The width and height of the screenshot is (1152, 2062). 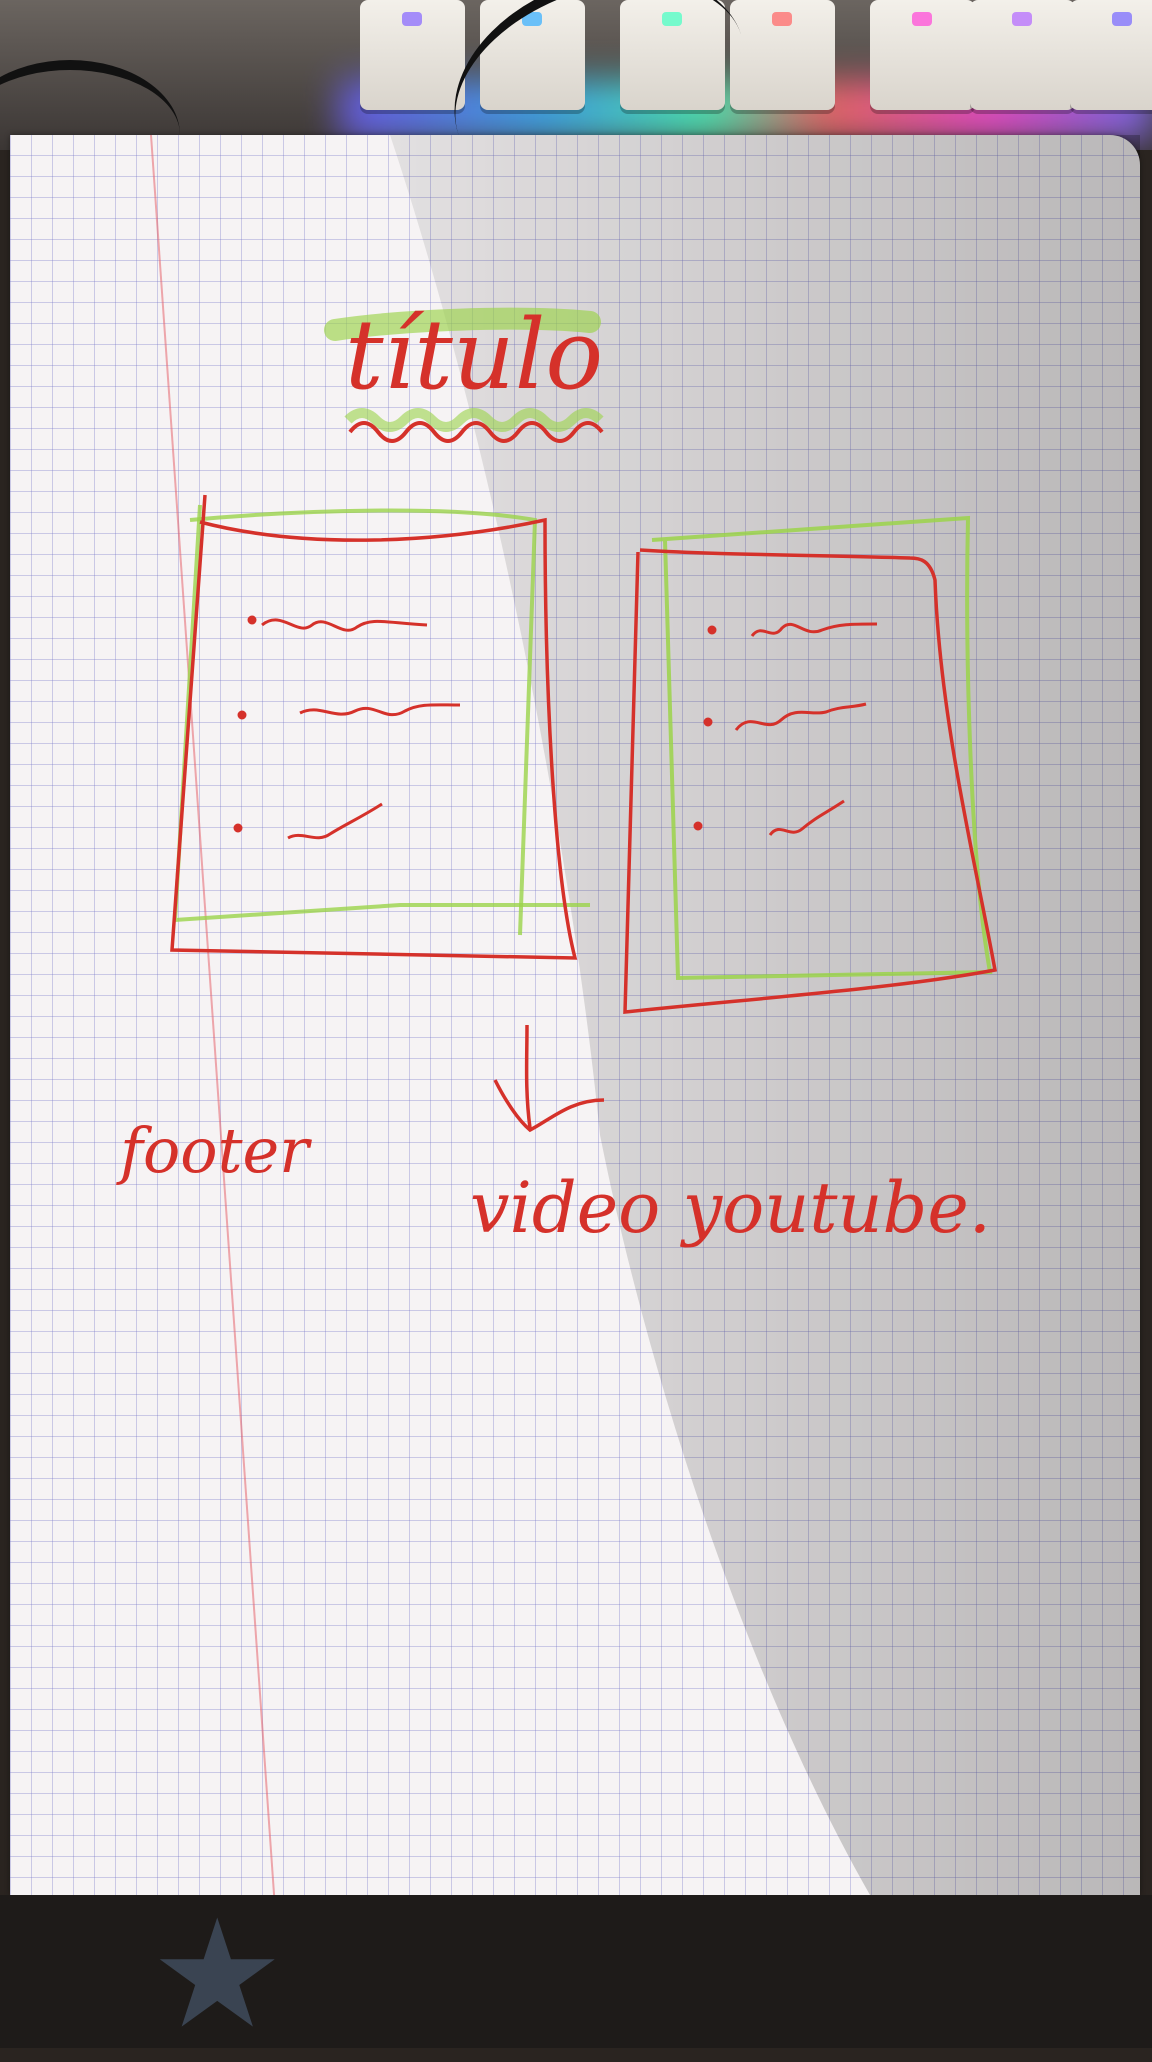 I want to click on left-card-green-frame, so click(x=363, y=722).